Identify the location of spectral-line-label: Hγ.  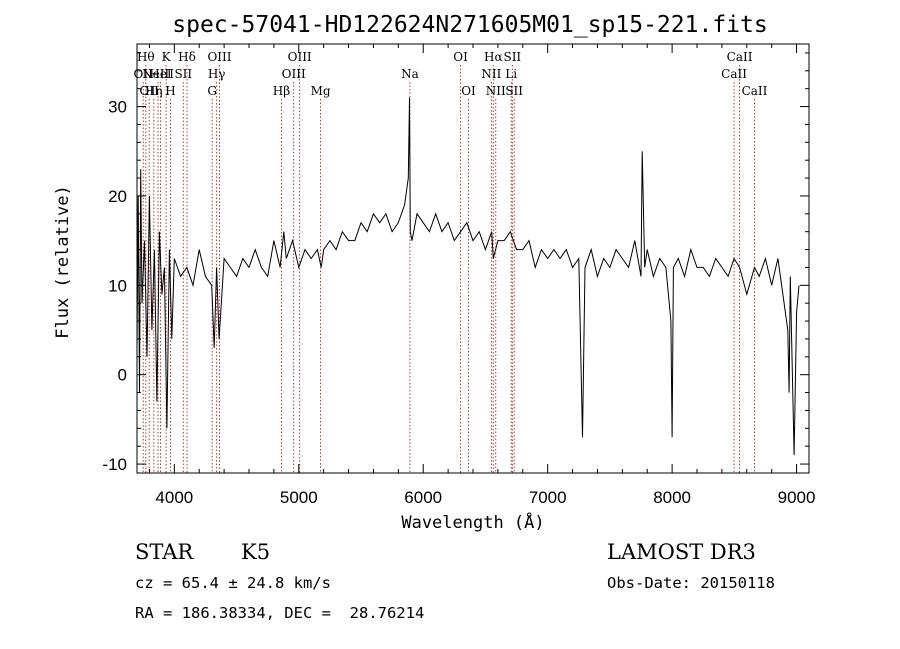
(217, 74).